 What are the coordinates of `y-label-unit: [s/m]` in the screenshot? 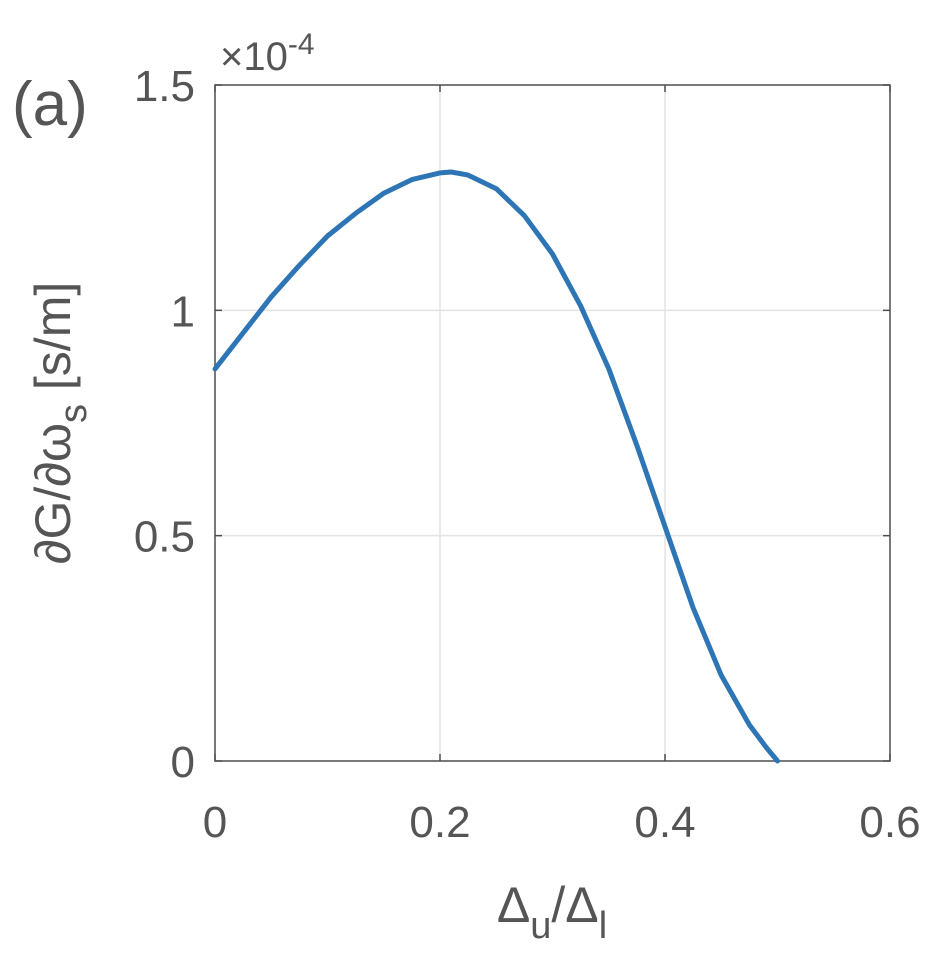 It's located at (53, 343).